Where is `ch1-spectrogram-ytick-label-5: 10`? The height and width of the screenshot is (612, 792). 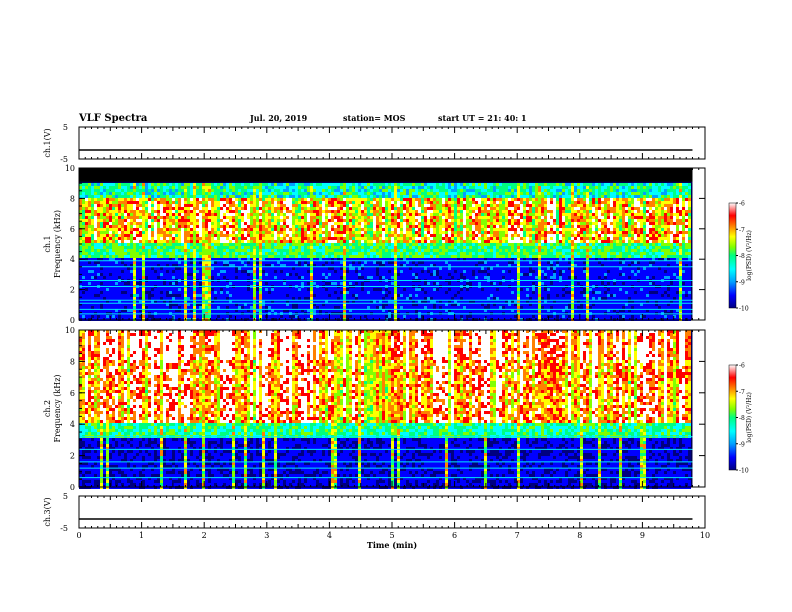
ch1-spectrogram-ytick-label-5: 10 is located at coordinates (70, 168).